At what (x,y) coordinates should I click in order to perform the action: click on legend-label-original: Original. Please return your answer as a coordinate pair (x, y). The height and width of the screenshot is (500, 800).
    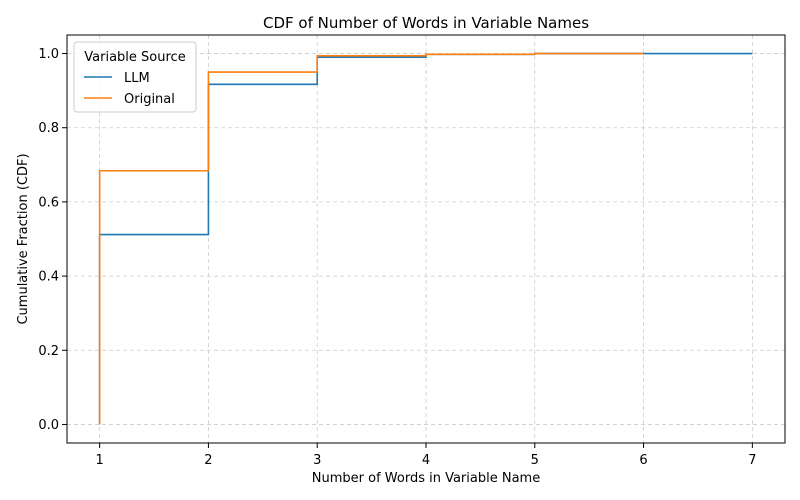
    Looking at the image, I should click on (149, 99).